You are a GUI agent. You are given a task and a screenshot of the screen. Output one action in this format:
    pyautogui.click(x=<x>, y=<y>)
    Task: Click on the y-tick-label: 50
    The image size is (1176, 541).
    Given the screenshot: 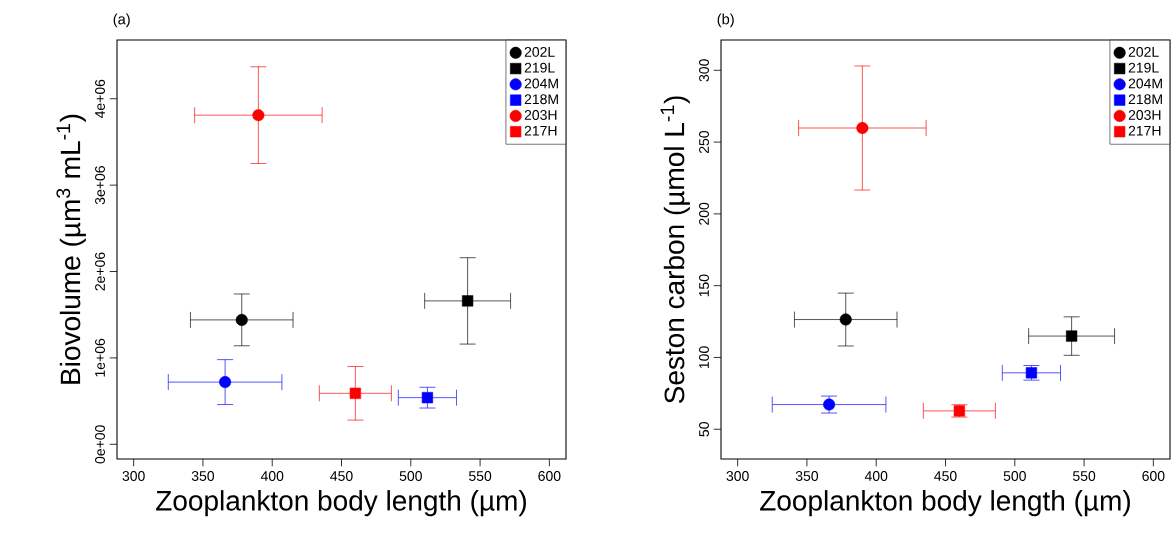 What is the action you would take?
    pyautogui.click(x=704, y=429)
    